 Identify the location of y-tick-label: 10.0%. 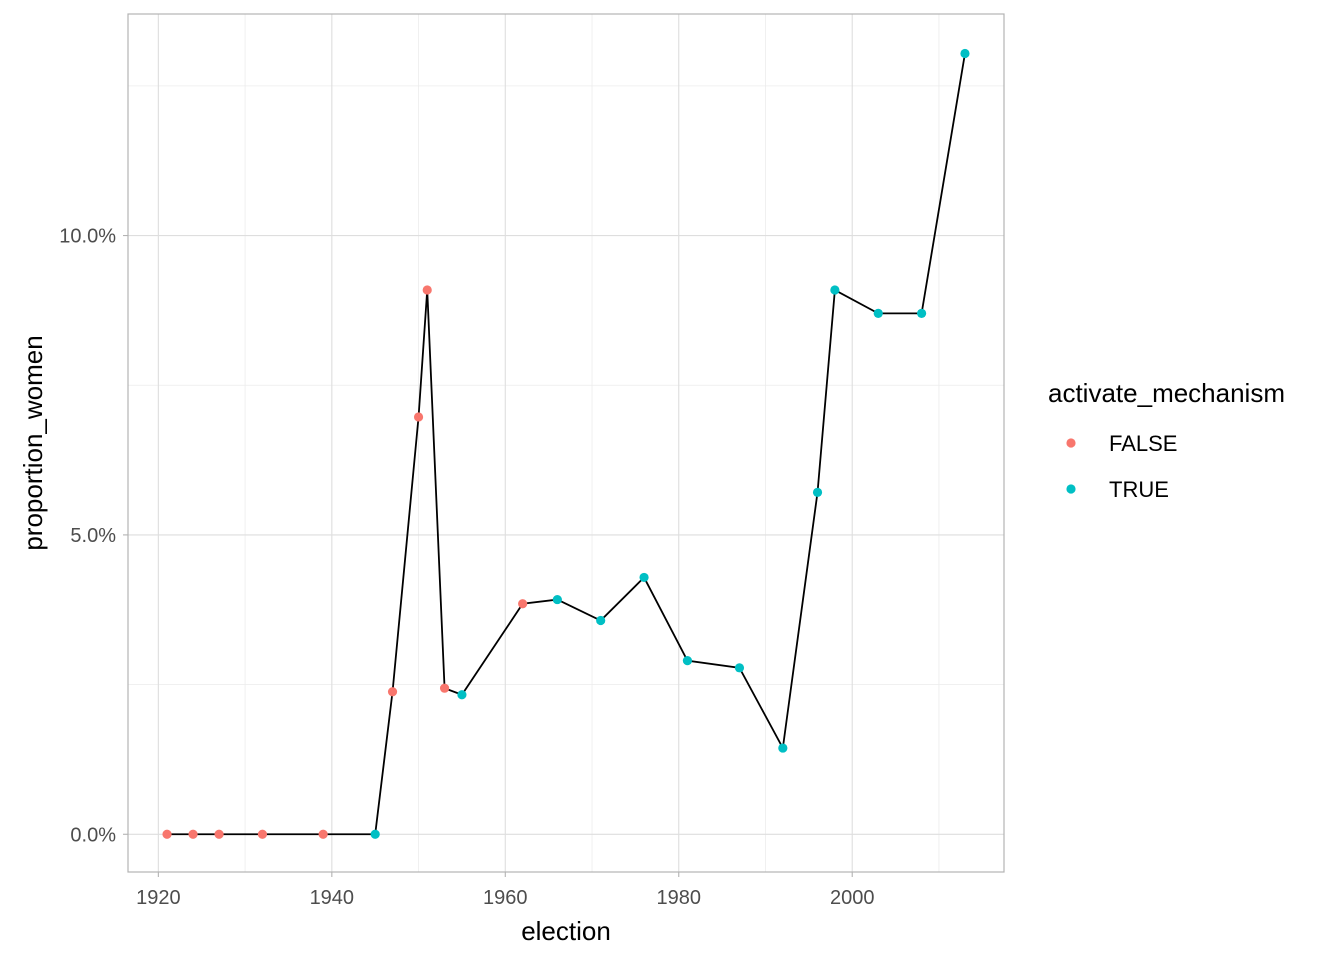
(87, 237).